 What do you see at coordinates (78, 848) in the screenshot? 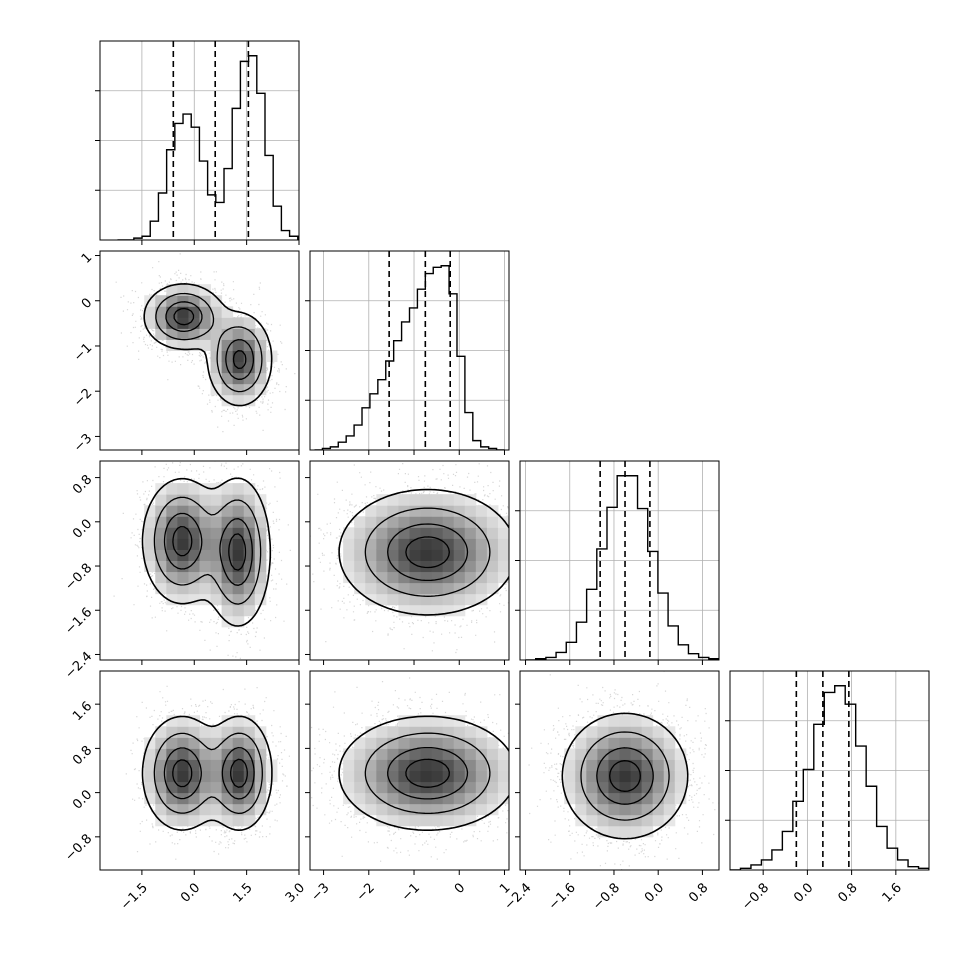
I see `y-tick-label: −0.8` at bounding box center [78, 848].